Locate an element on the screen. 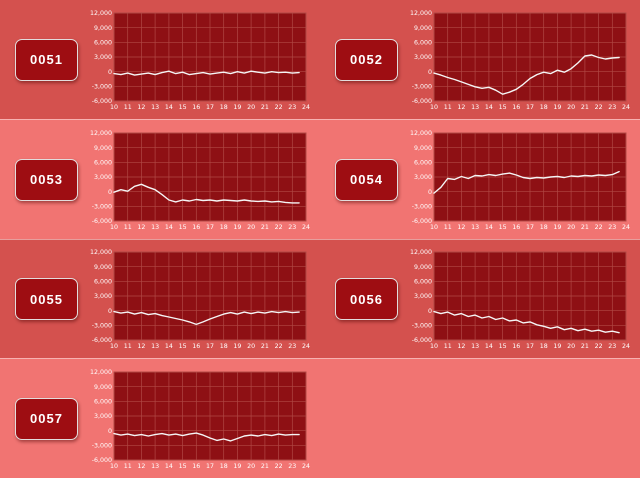 The width and height of the screenshot is (640, 478). channel-button-0056: 0056 is located at coordinates (366, 299).